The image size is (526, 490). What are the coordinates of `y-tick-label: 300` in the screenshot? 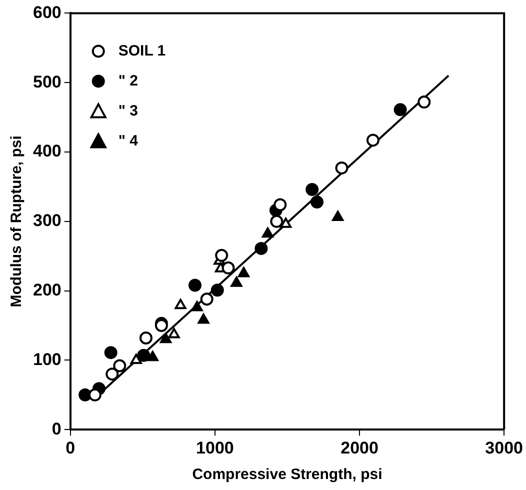 It's located at (47, 220).